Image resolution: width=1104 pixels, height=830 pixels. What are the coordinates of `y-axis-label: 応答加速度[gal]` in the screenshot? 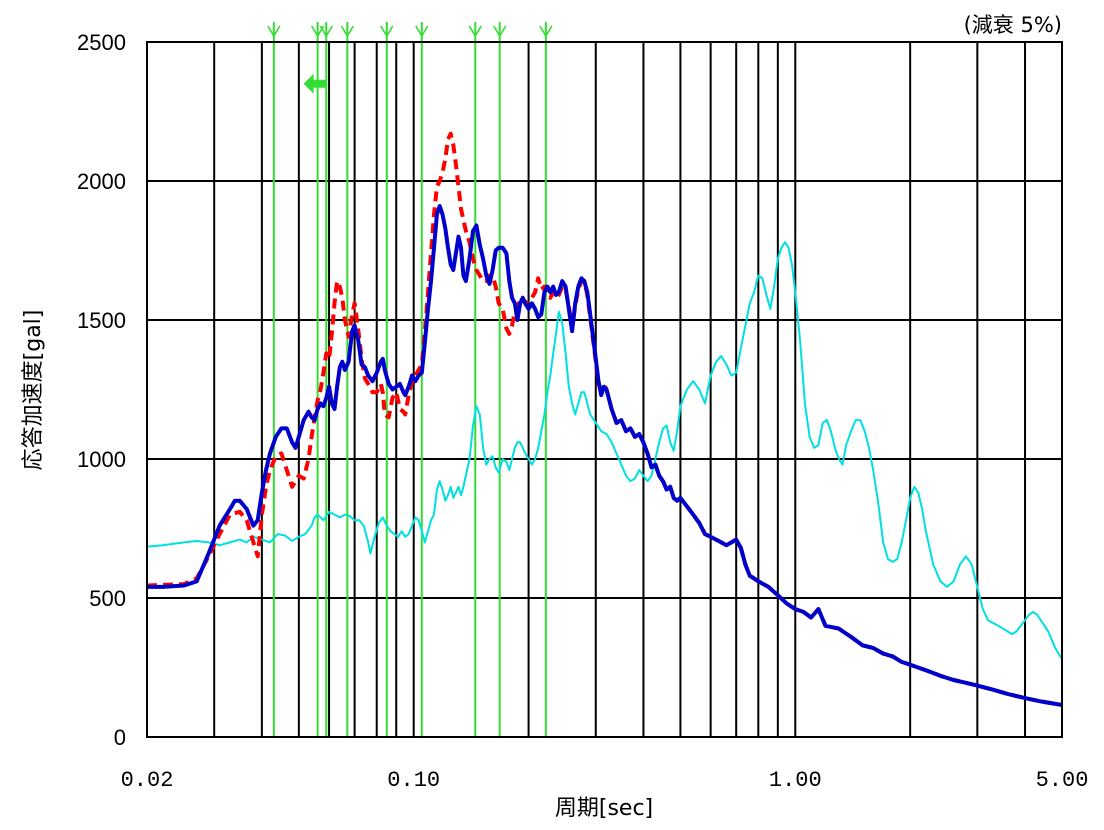 It's located at (33, 390).